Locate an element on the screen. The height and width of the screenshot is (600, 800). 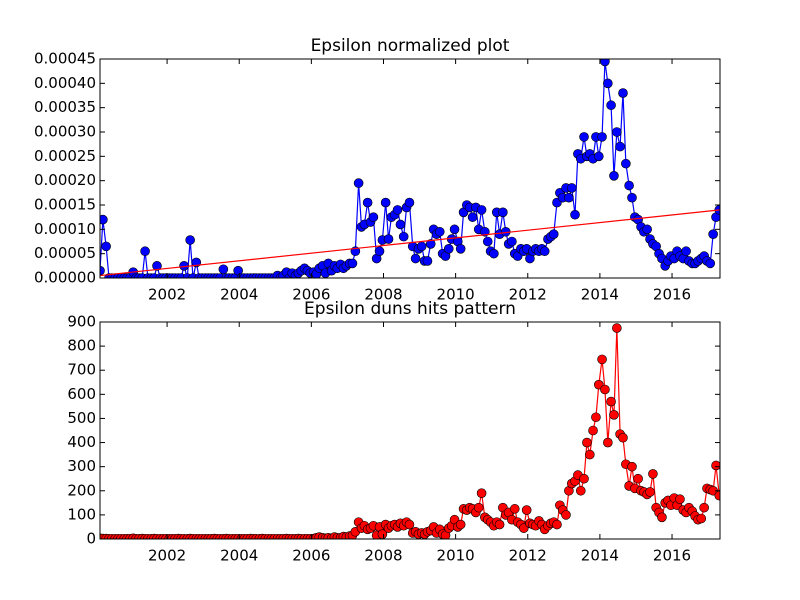
y-tick-label: 700 is located at coordinates (81, 370).